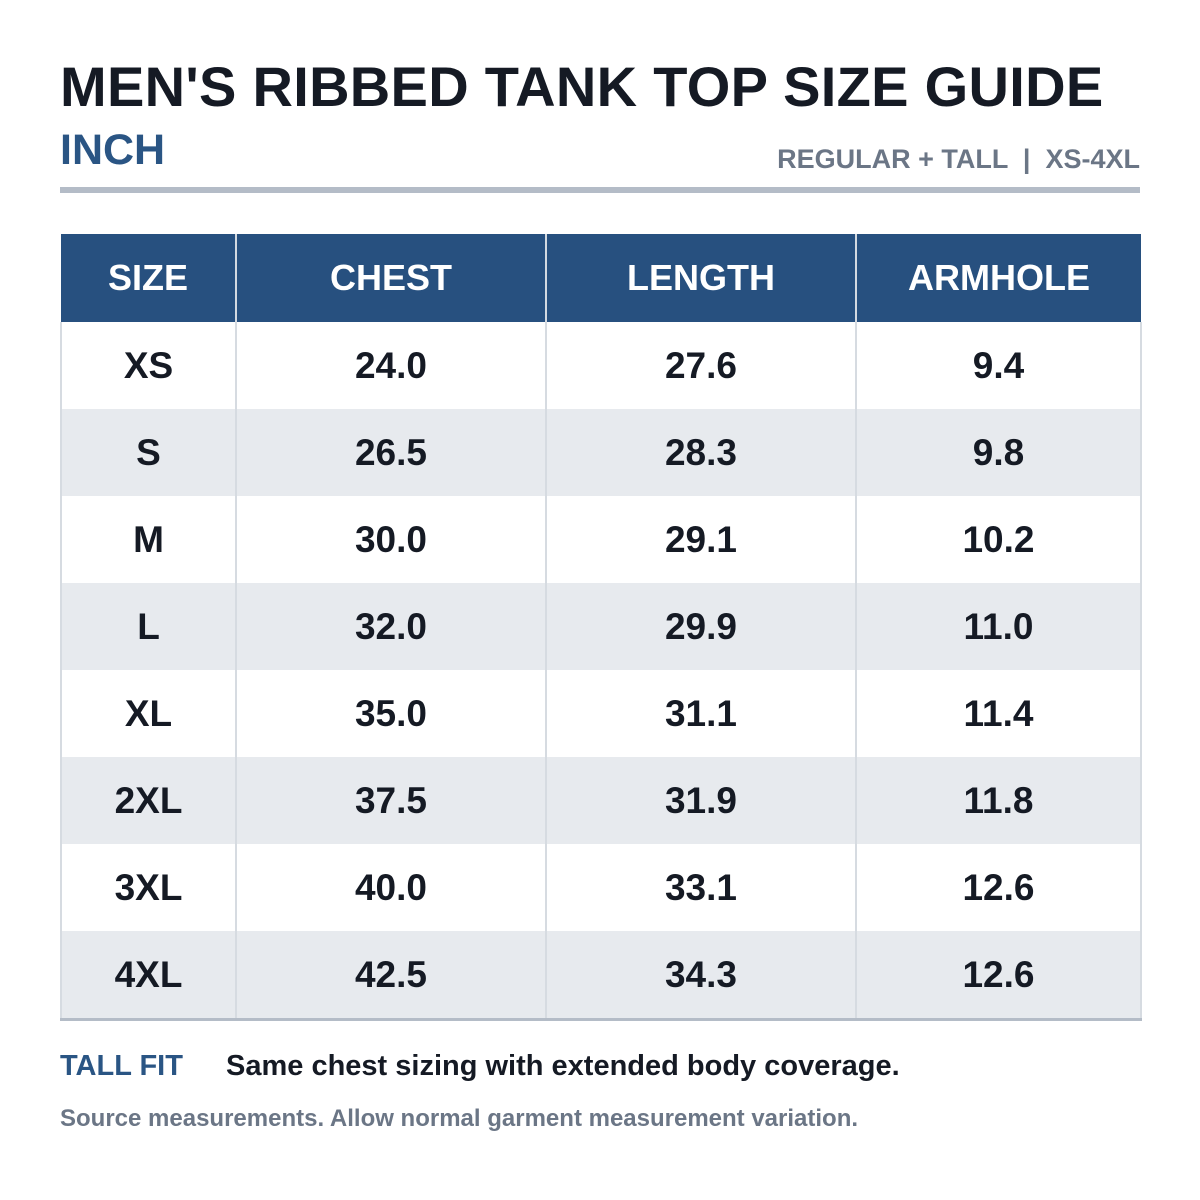 This screenshot has height=1200, width=1200. What do you see at coordinates (148, 887) in the screenshot?
I see `size-cell: 3XL` at bounding box center [148, 887].